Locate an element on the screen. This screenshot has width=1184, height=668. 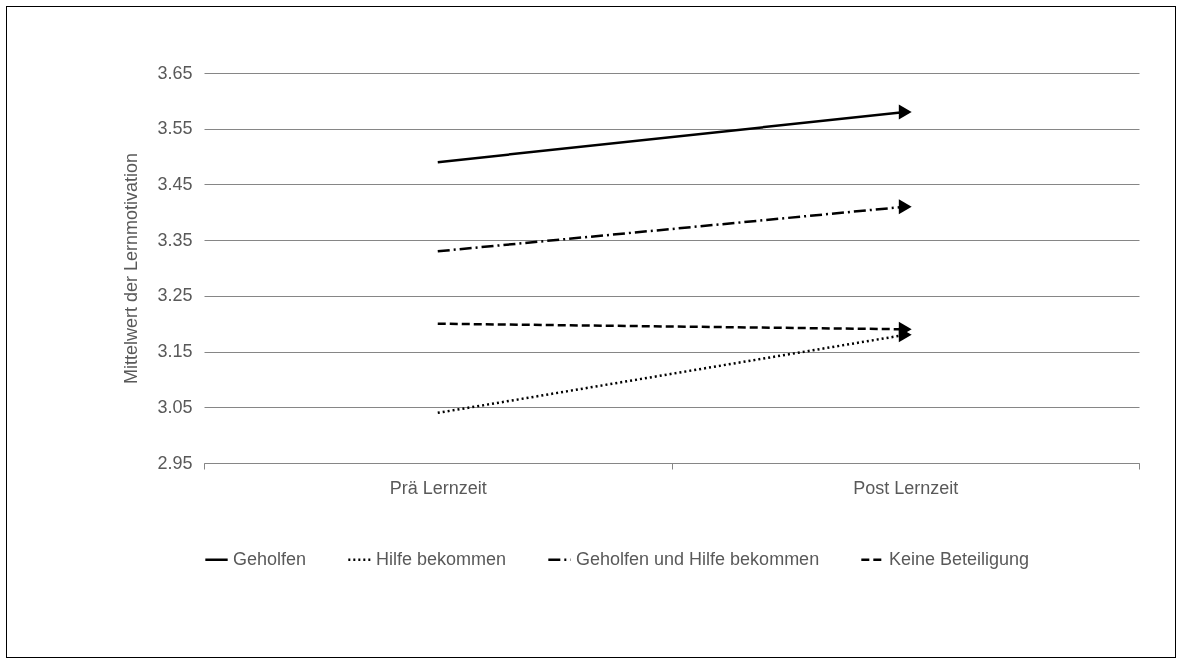
legend-label: Keine Beteiligung is located at coordinates (959, 558).